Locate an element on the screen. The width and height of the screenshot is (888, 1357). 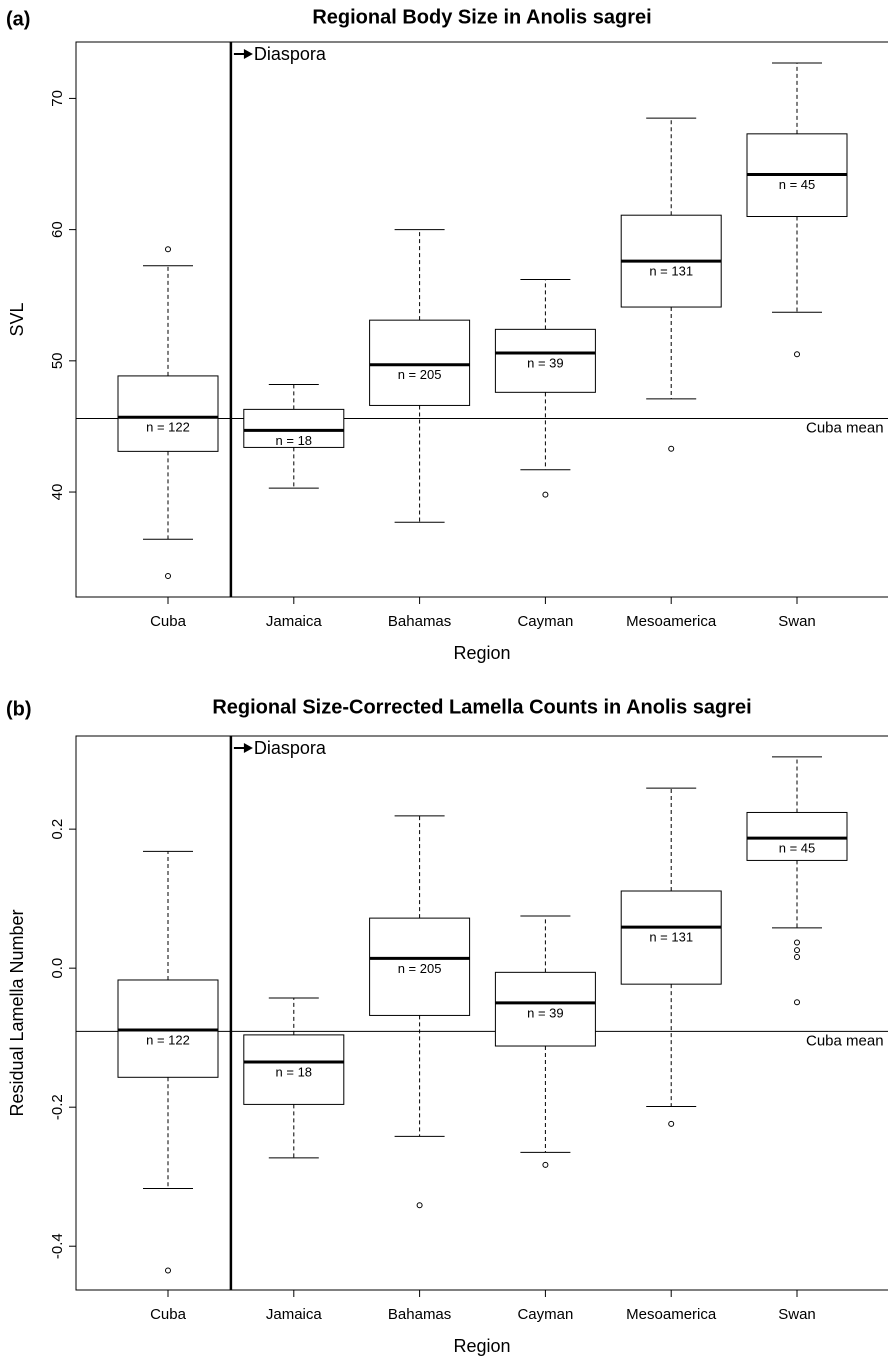
y-tick-label: 40 is located at coordinates (57, 492).